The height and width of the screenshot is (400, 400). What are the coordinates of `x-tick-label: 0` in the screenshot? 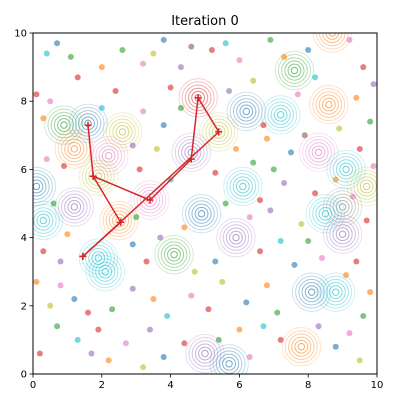 It's located at (33, 385).